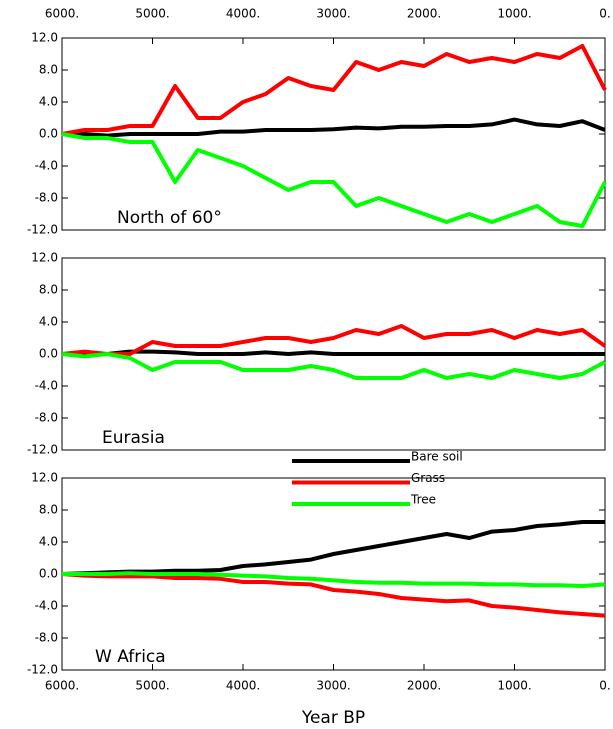 Image resolution: width=613 pixels, height=729 pixels. What do you see at coordinates (333, 718) in the screenshot?
I see `x-axis-label: Year BP` at bounding box center [333, 718].